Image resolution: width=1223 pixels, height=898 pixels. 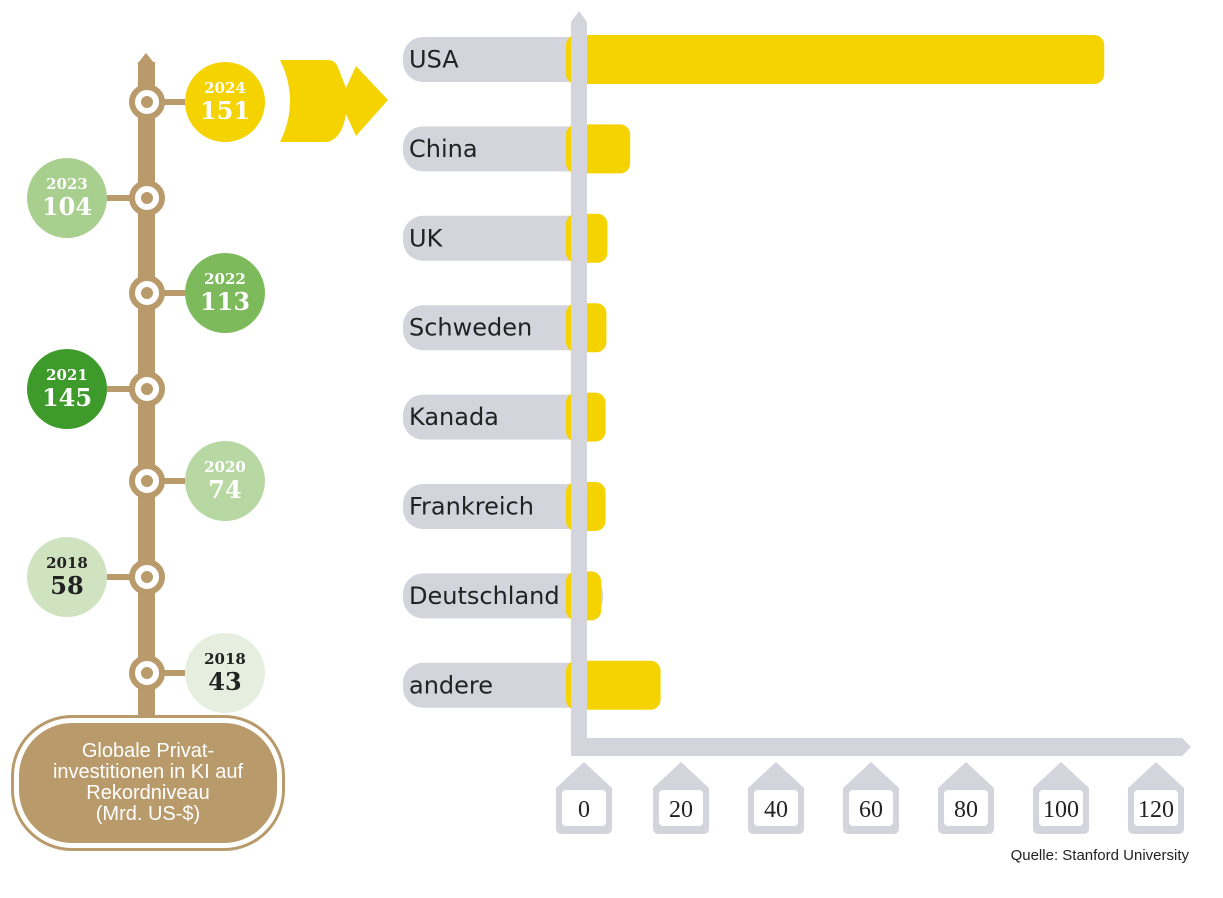 What do you see at coordinates (471, 507) in the screenshot?
I see `category-label: Frankreich` at bounding box center [471, 507].